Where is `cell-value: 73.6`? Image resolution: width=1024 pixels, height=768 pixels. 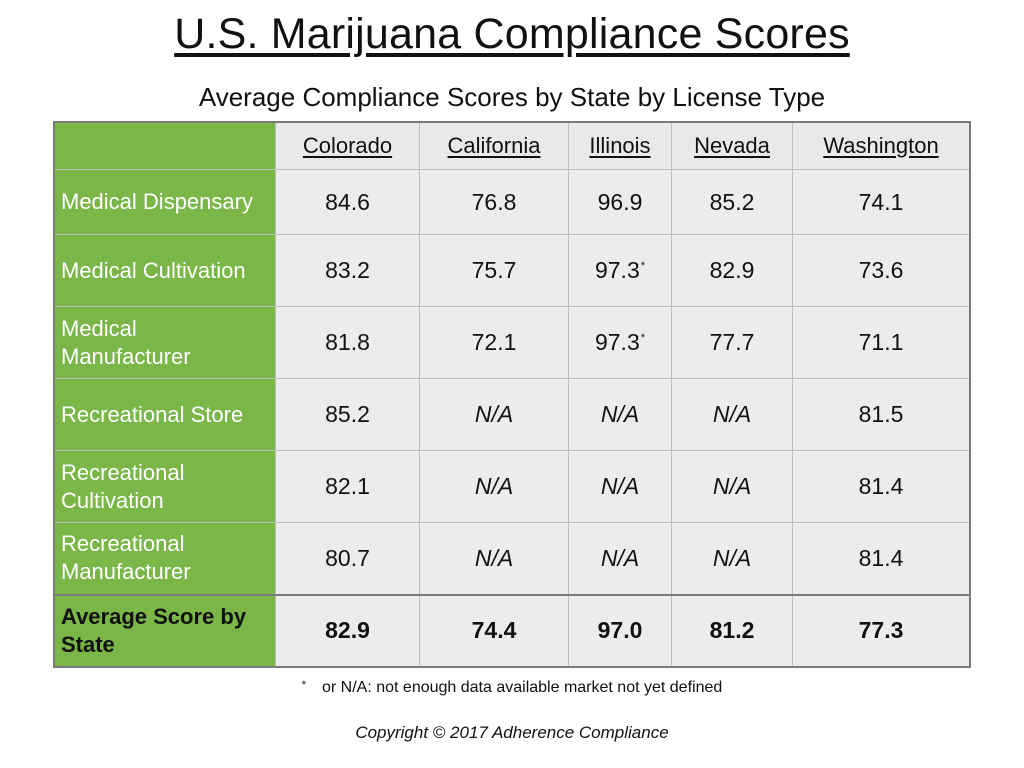
cell-value: 73.6 is located at coordinates (881, 270).